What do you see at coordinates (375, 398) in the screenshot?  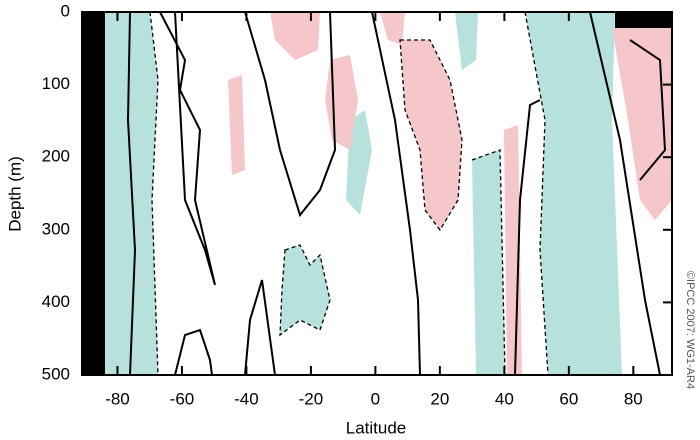 I see `x-tick-label: 0` at bounding box center [375, 398].